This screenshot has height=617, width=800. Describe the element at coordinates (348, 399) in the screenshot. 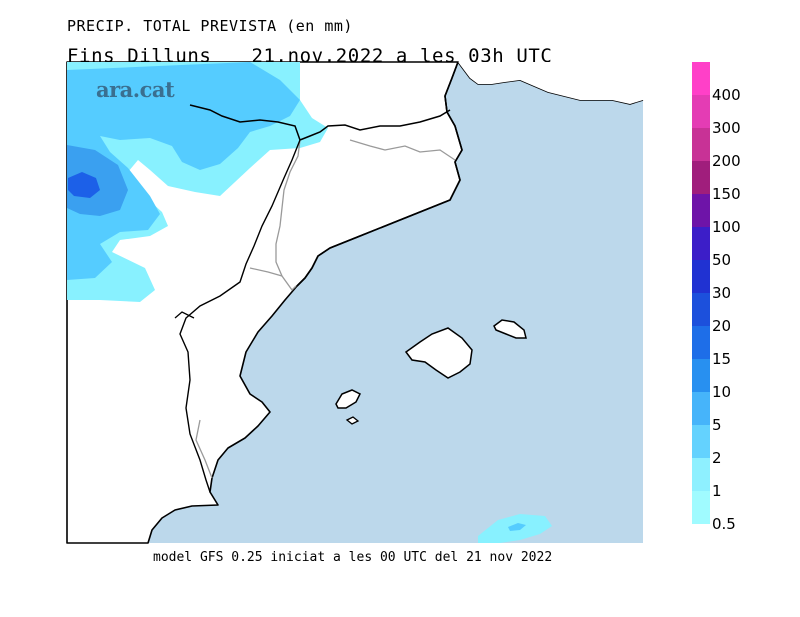

I see `island-ibiza` at that location.